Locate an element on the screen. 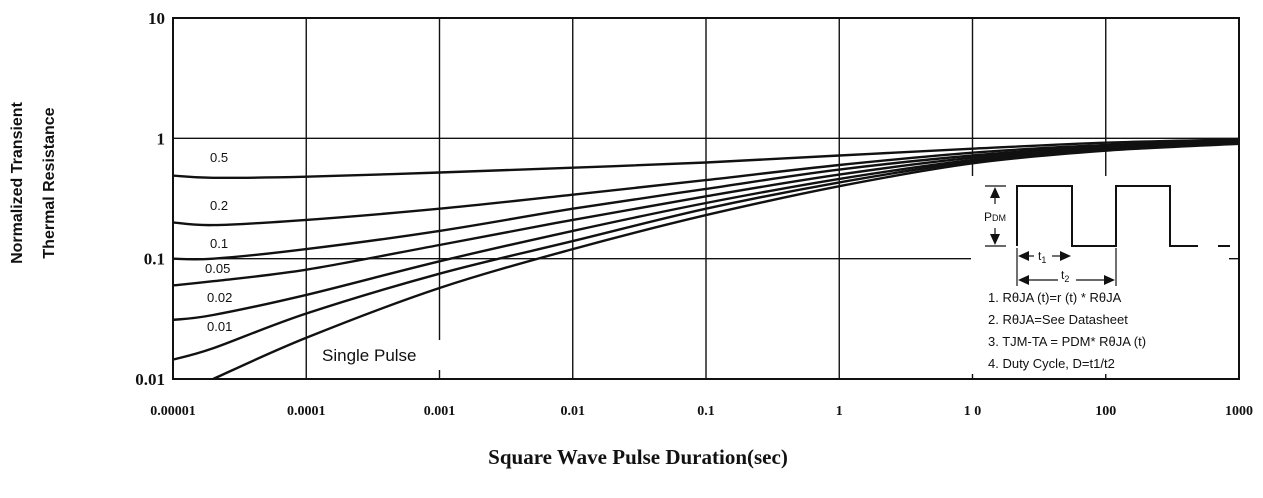 This screenshot has width=1263, height=498. single-pulse-annotation: Single Pulse is located at coordinates (369, 355).